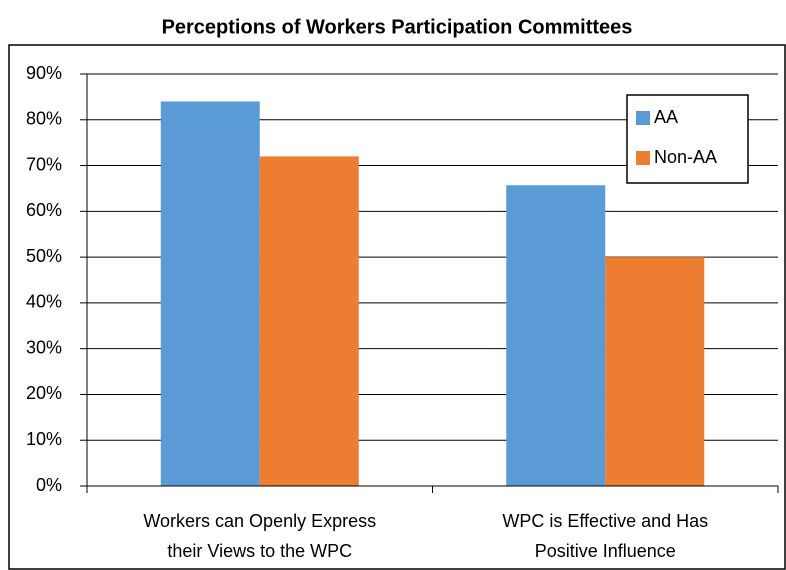  Describe the element at coordinates (605, 521) in the screenshot. I see `x-tick-label: WPC is Effective and Has` at that location.